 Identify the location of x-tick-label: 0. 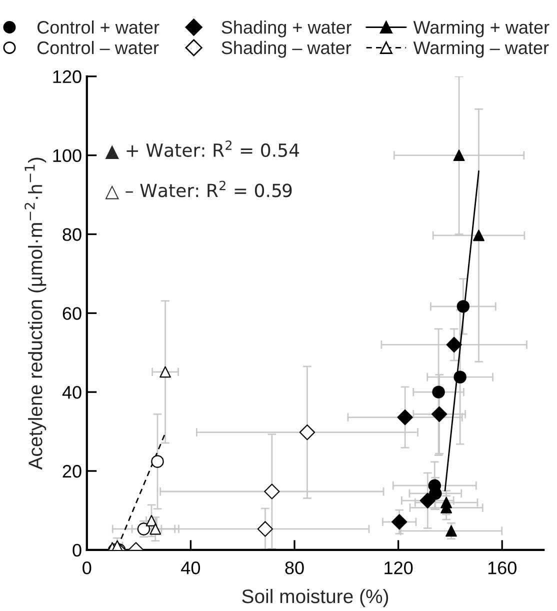
(87, 567).